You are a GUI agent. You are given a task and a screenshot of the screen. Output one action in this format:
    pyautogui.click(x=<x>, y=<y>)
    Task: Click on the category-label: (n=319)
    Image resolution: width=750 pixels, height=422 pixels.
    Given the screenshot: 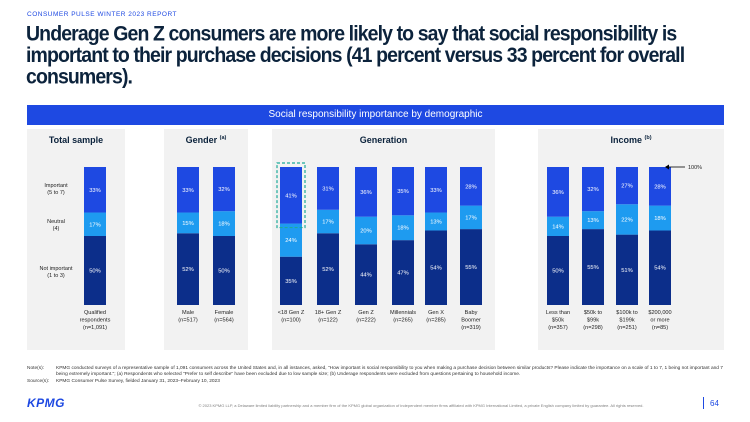 What is the action you would take?
    pyautogui.click(x=471, y=328)
    